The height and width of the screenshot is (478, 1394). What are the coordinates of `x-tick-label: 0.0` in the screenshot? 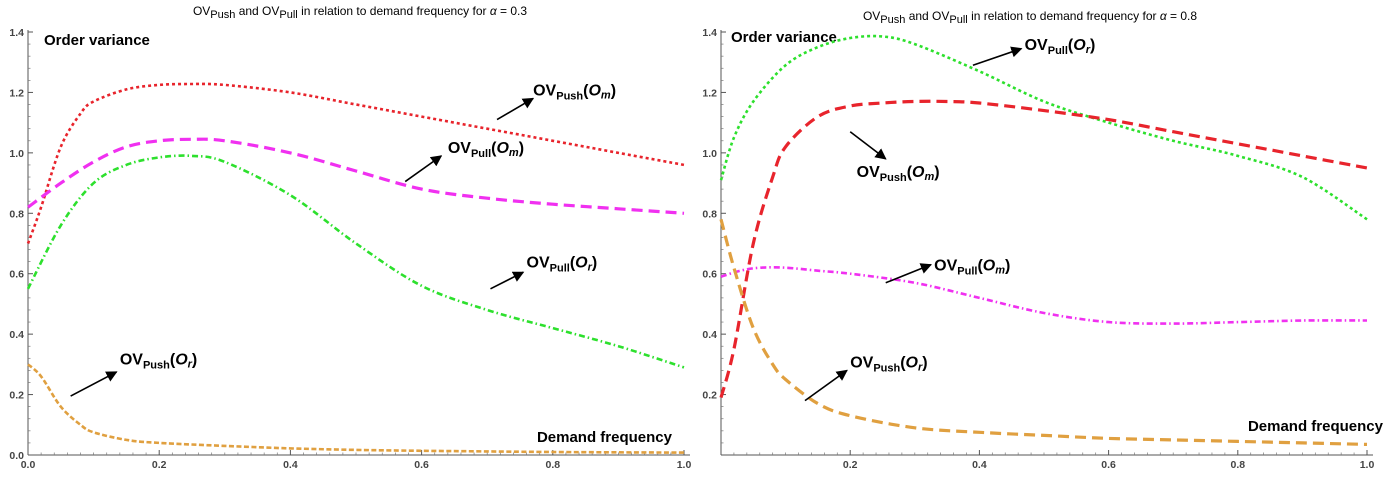 It's located at (28, 465).